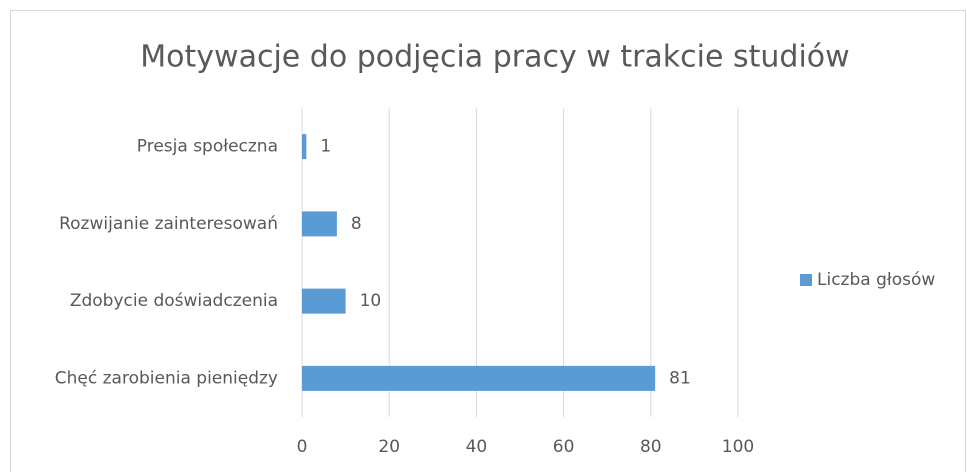 The width and height of the screenshot is (967, 476). What do you see at coordinates (207, 147) in the screenshot?
I see `y-tick-label: Presja społeczna` at bounding box center [207, 147].